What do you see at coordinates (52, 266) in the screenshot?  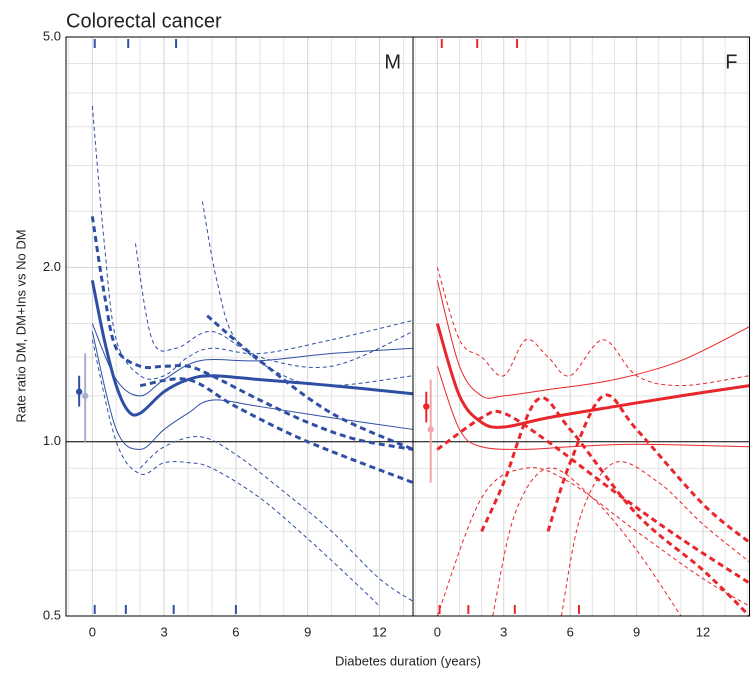 I see `y-tick-label: 2.0` at bounding box center [52, 266].